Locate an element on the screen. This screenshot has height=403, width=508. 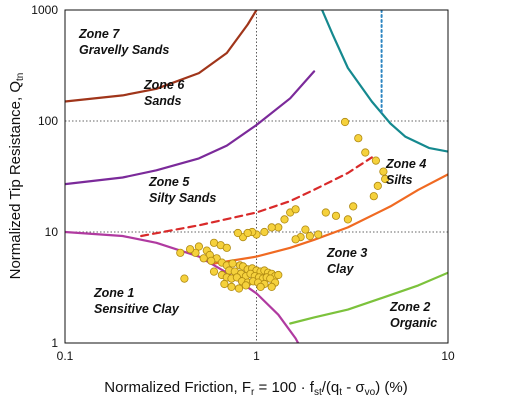
zone7-boundary is located at coordinates (161, 56).